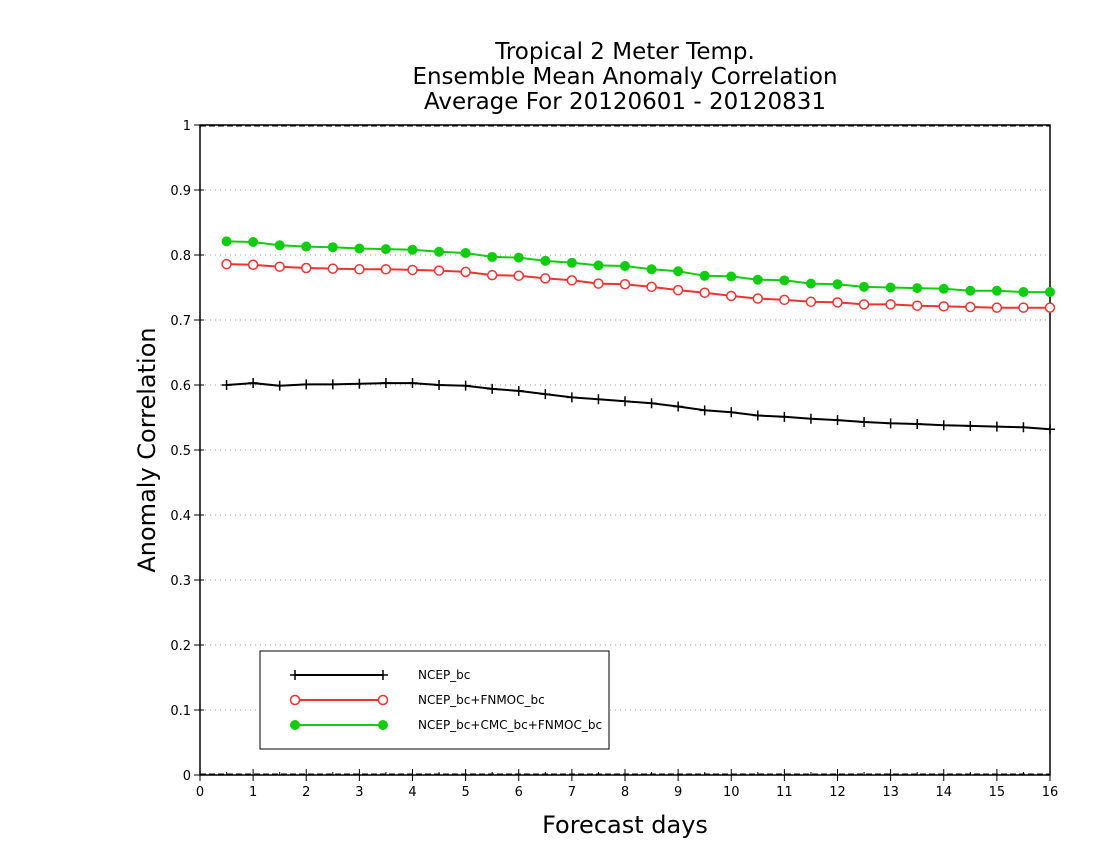 The image size is (1100, 850). I want to click on x-tick-label-13: 13, so click(890, 792).